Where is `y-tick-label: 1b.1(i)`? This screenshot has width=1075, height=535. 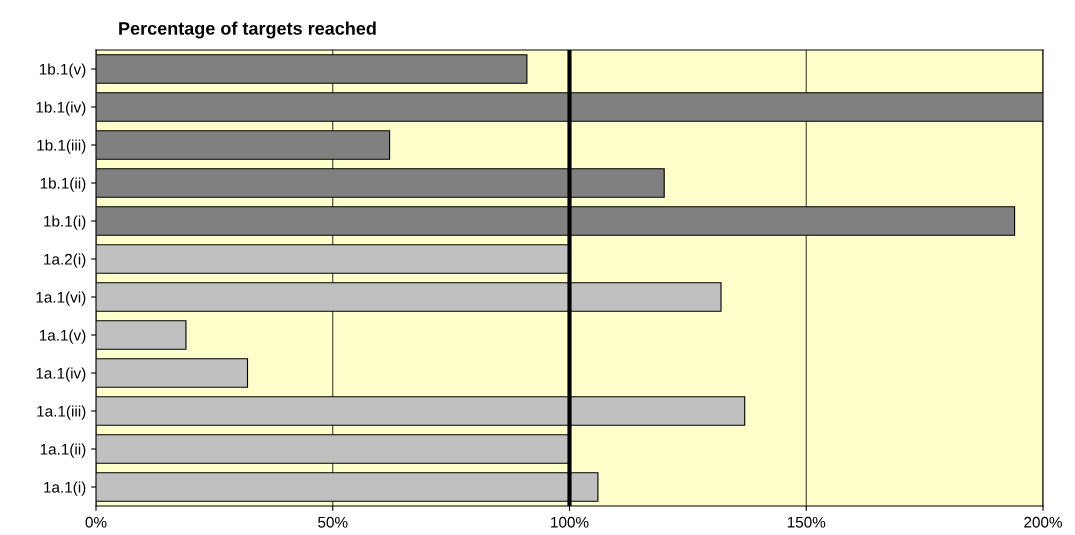 y-tick-label: 1b.1(i) is located at coordinates (65, 222).